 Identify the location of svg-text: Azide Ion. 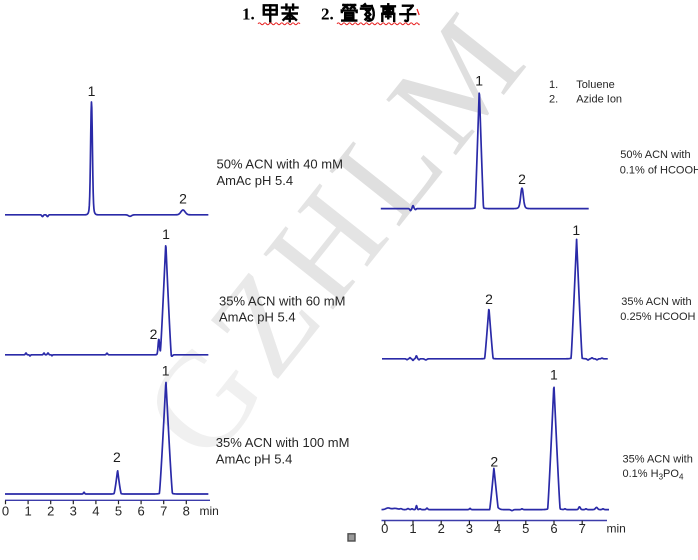
(599, 100).